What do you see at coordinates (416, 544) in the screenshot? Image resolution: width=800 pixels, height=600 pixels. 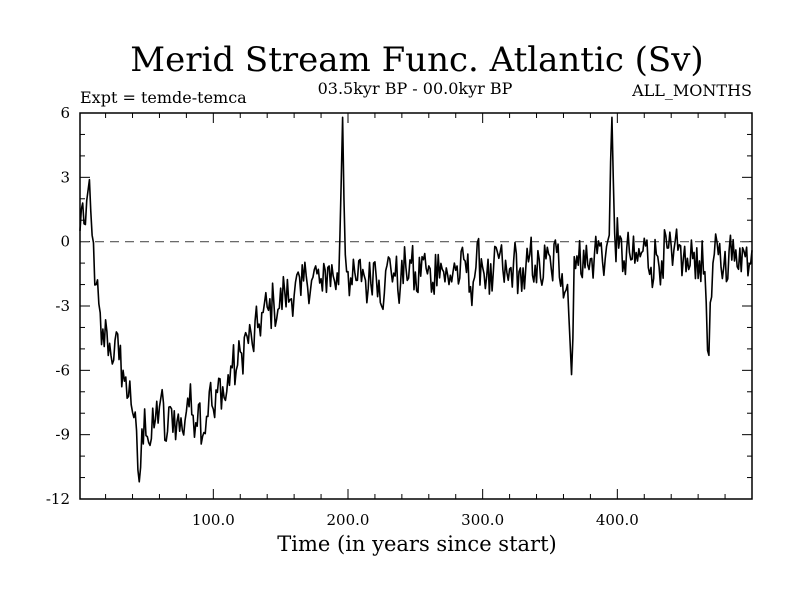 I see `x-axis-label: Time (in years since start)` at bounding box center [416, 544].